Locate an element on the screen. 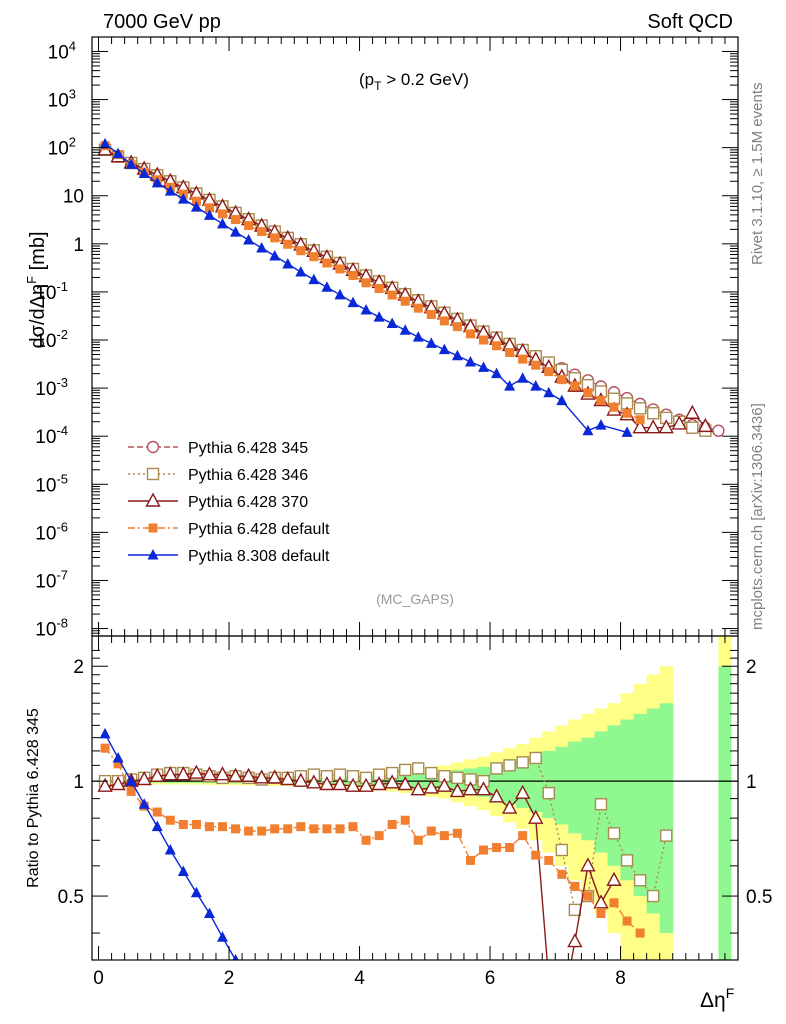 The width and height of the screenshot is (786, 1024). mcplots-info: mcplots.cern.ch [arXiv:1306.3436] is located at coordinates (757, 516).